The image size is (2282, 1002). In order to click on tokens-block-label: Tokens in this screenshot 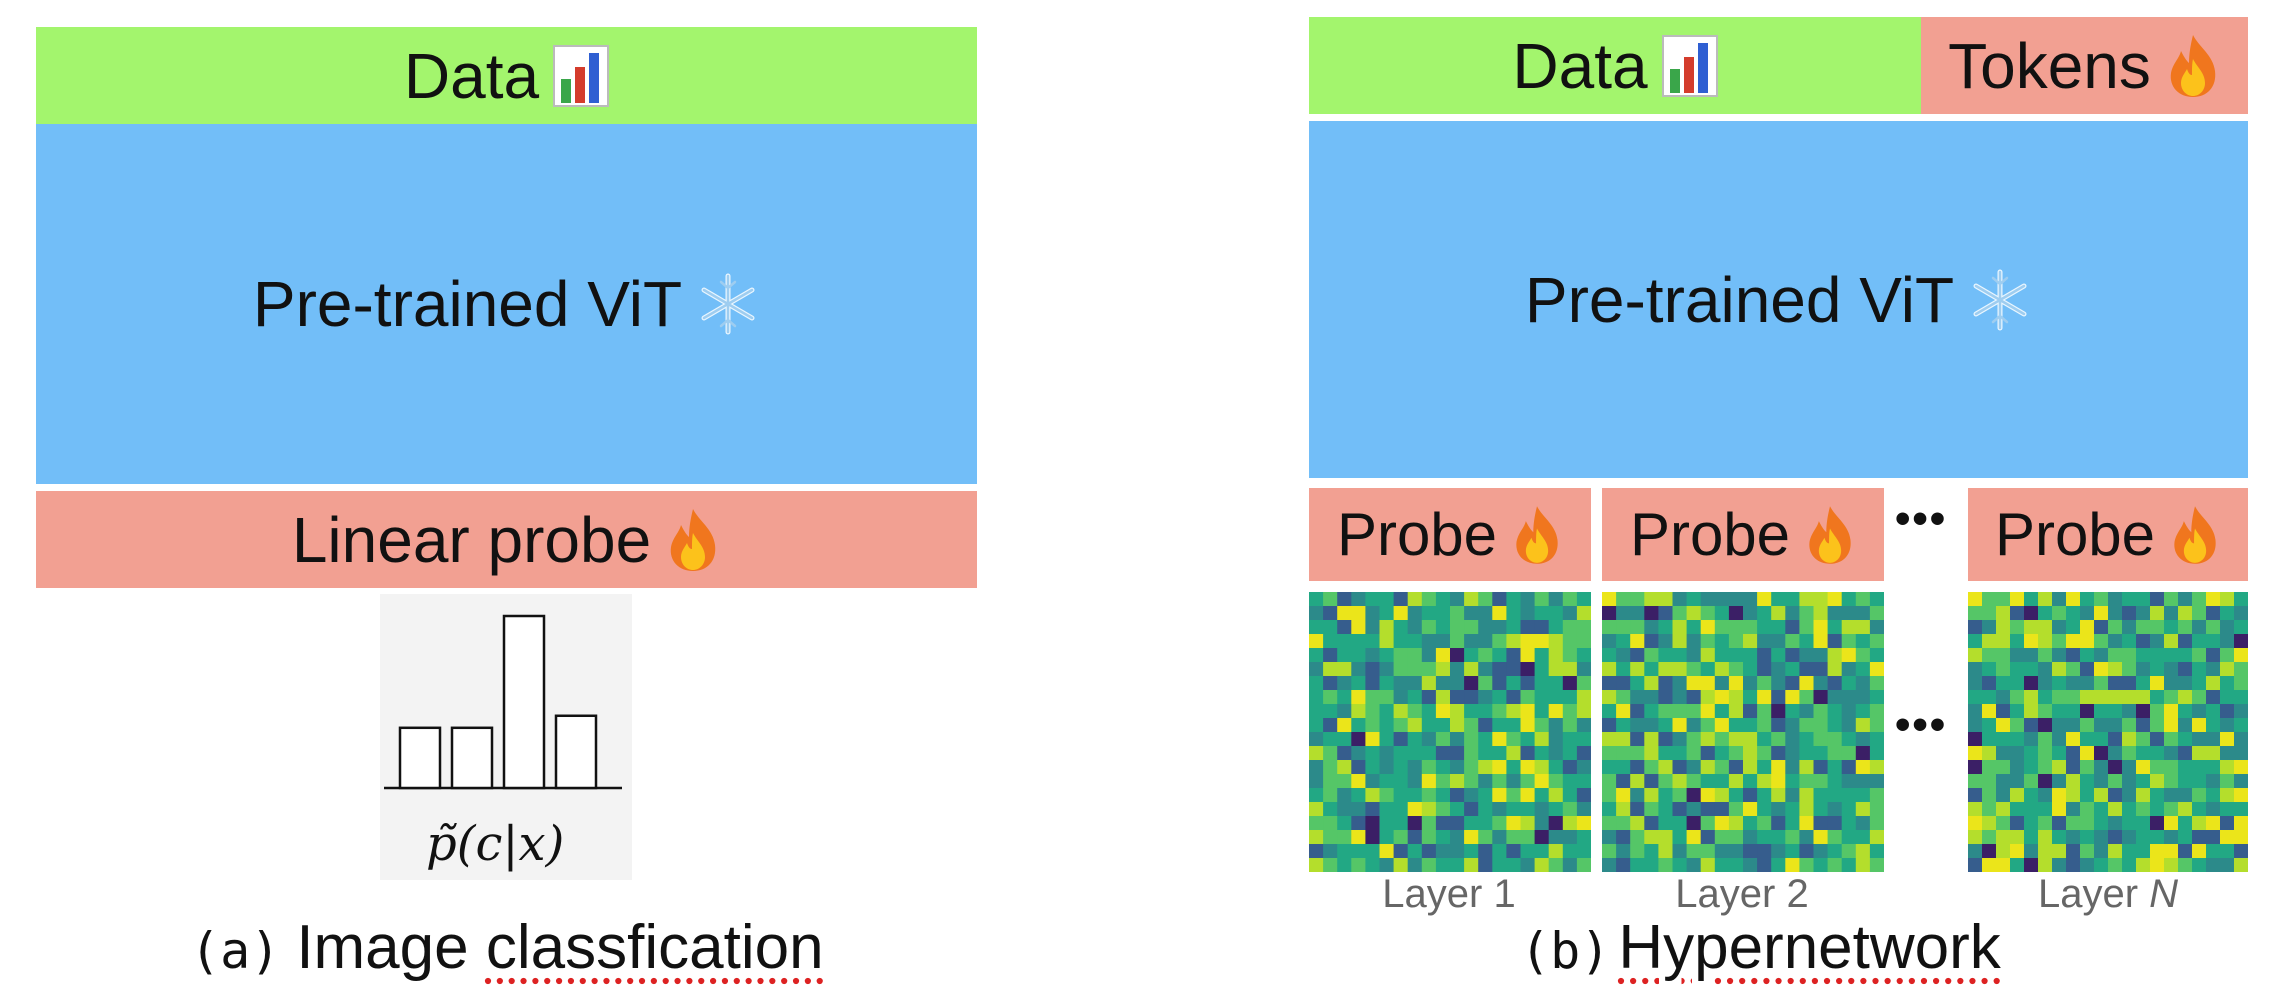, I will do `click(2084, 66)`.